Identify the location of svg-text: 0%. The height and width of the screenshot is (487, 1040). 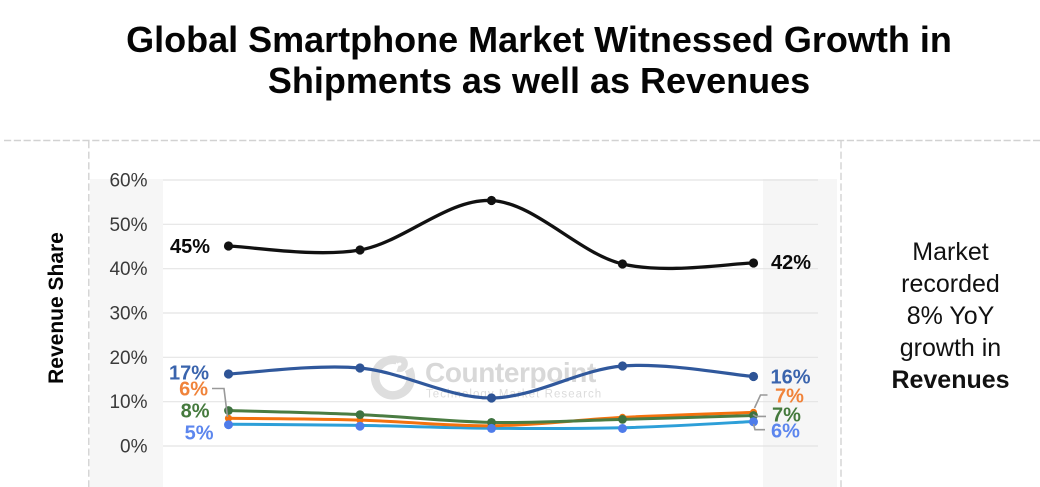
(134, 447).